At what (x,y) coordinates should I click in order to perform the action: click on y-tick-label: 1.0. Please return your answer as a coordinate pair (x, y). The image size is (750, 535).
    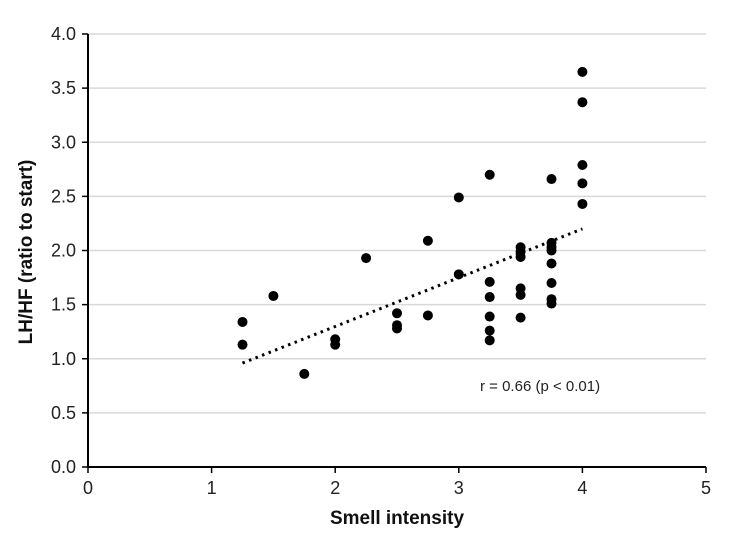
    Looking at the image, I should click on (63, 359).